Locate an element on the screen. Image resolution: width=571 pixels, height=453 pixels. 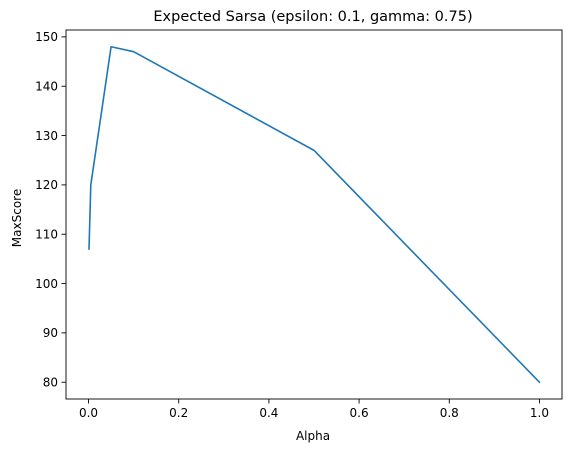
y-tick-label: 110 is located at coordinates (46, 235).